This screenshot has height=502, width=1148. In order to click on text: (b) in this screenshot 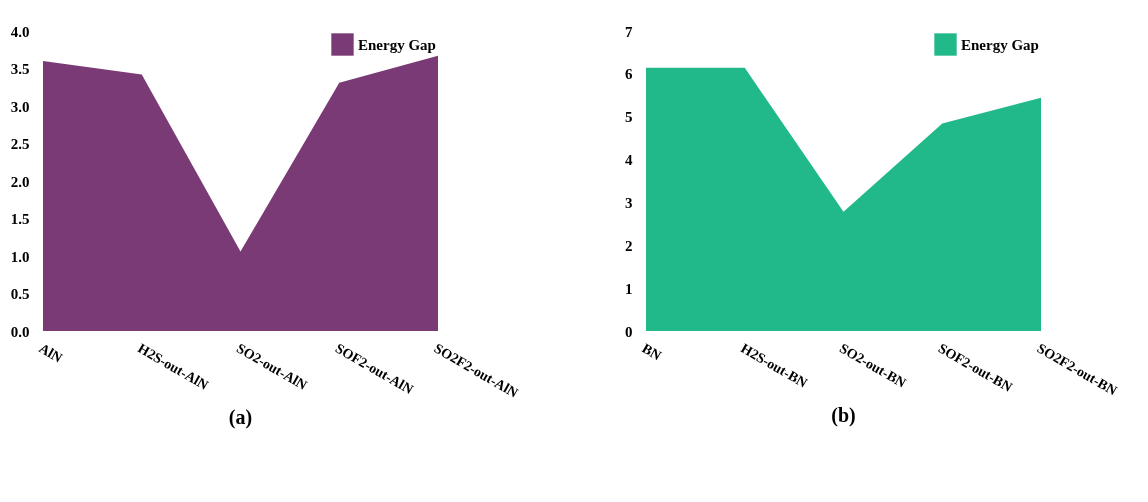, I will do `click(843, 415)`.